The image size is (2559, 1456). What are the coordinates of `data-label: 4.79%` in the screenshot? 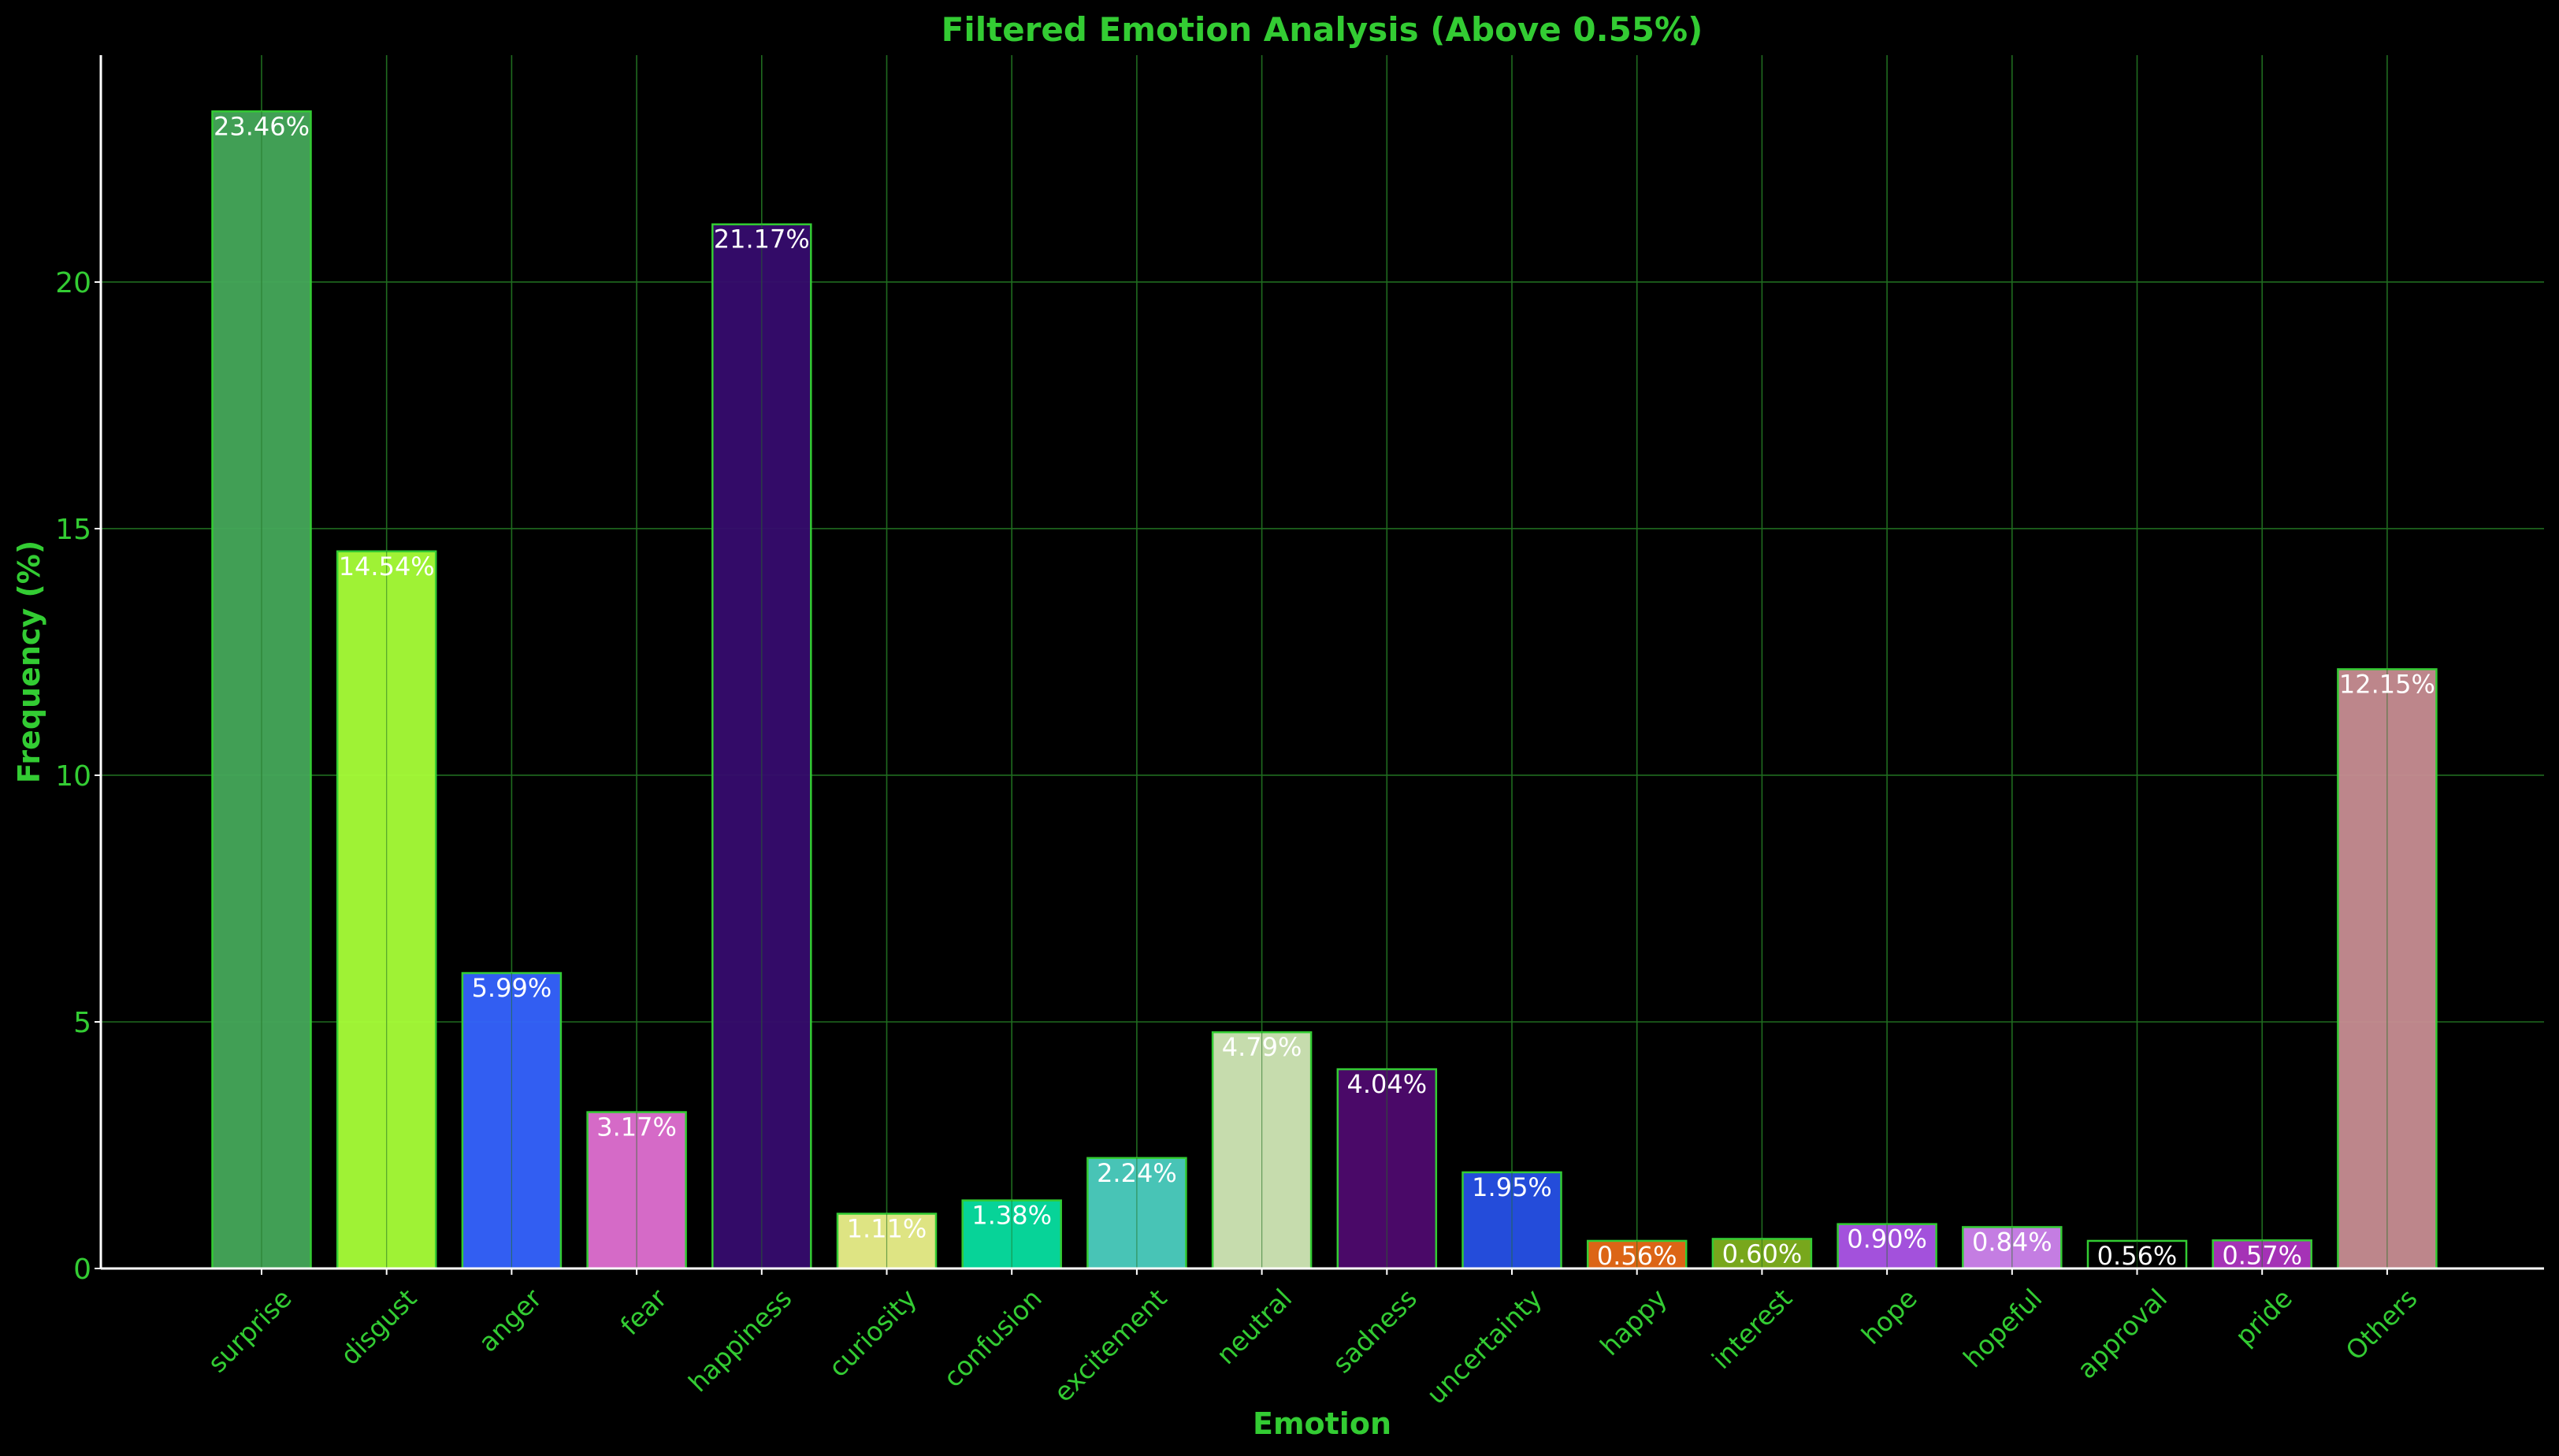 It's located at (1262, 1047).